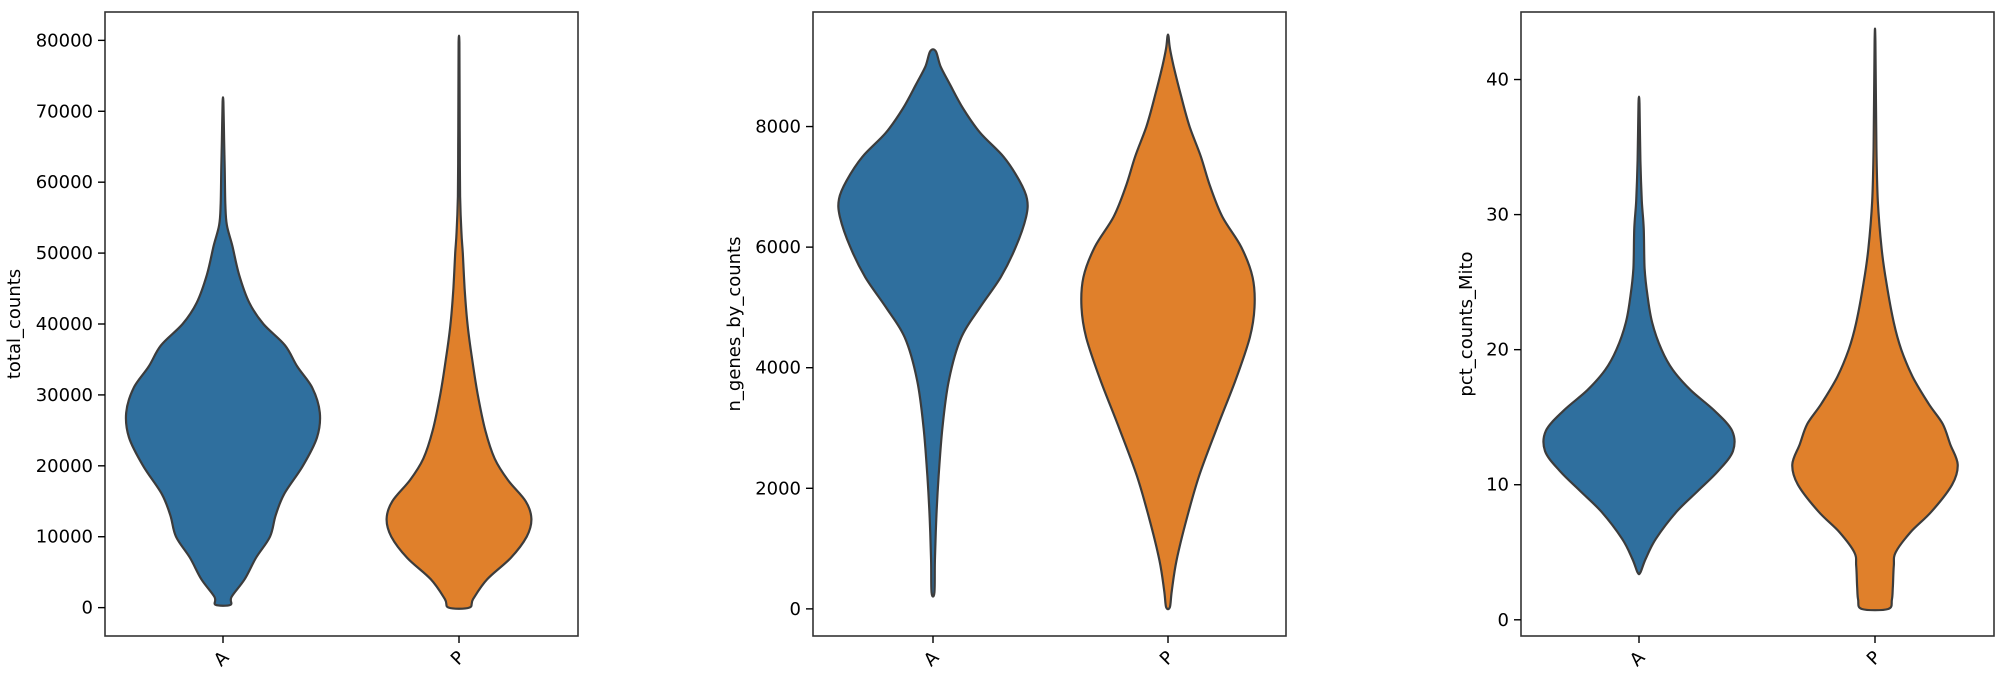  Describe the element at coordinates (14, 324) in the screenshot. I see `y-axis-label: total_counts` at that location.